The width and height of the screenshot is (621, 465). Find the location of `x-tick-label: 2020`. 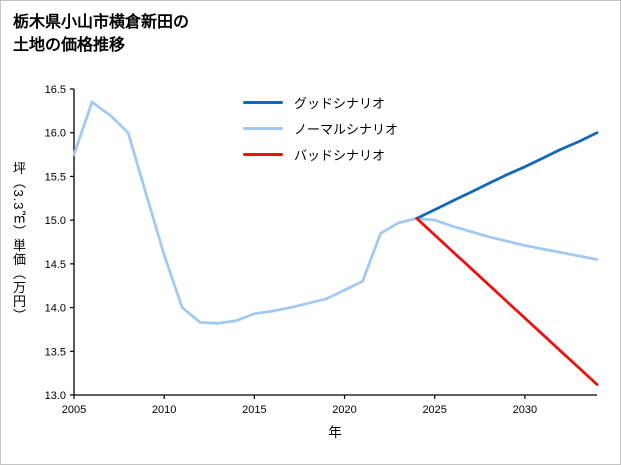

x-tick-label: 2020 is located at coordinates (344, 410).